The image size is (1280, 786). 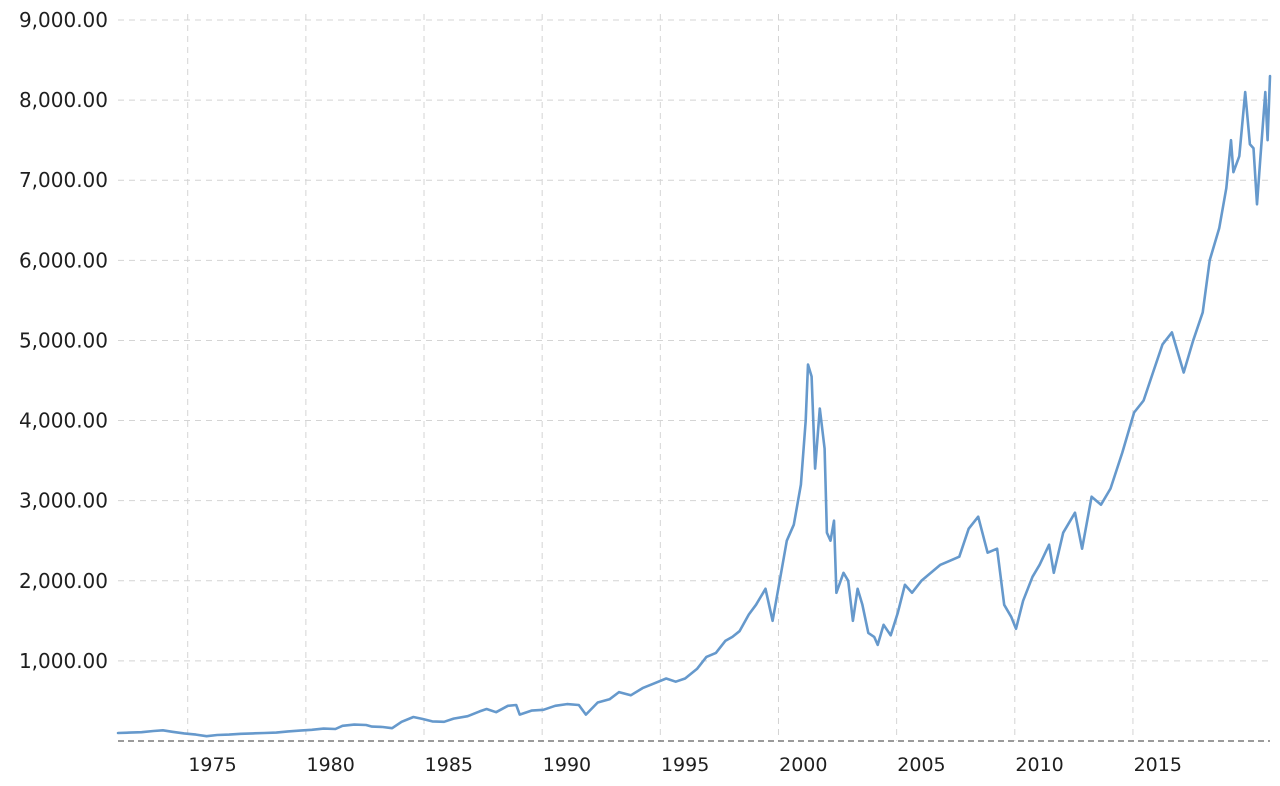 I want to click on x-tick-label: 1980, so click(x=330, y=765).